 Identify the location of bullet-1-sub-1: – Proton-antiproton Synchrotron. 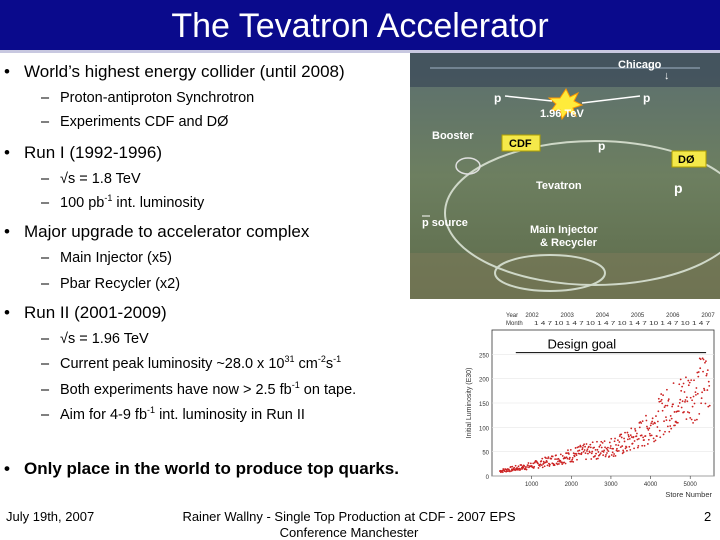
(147, 98).